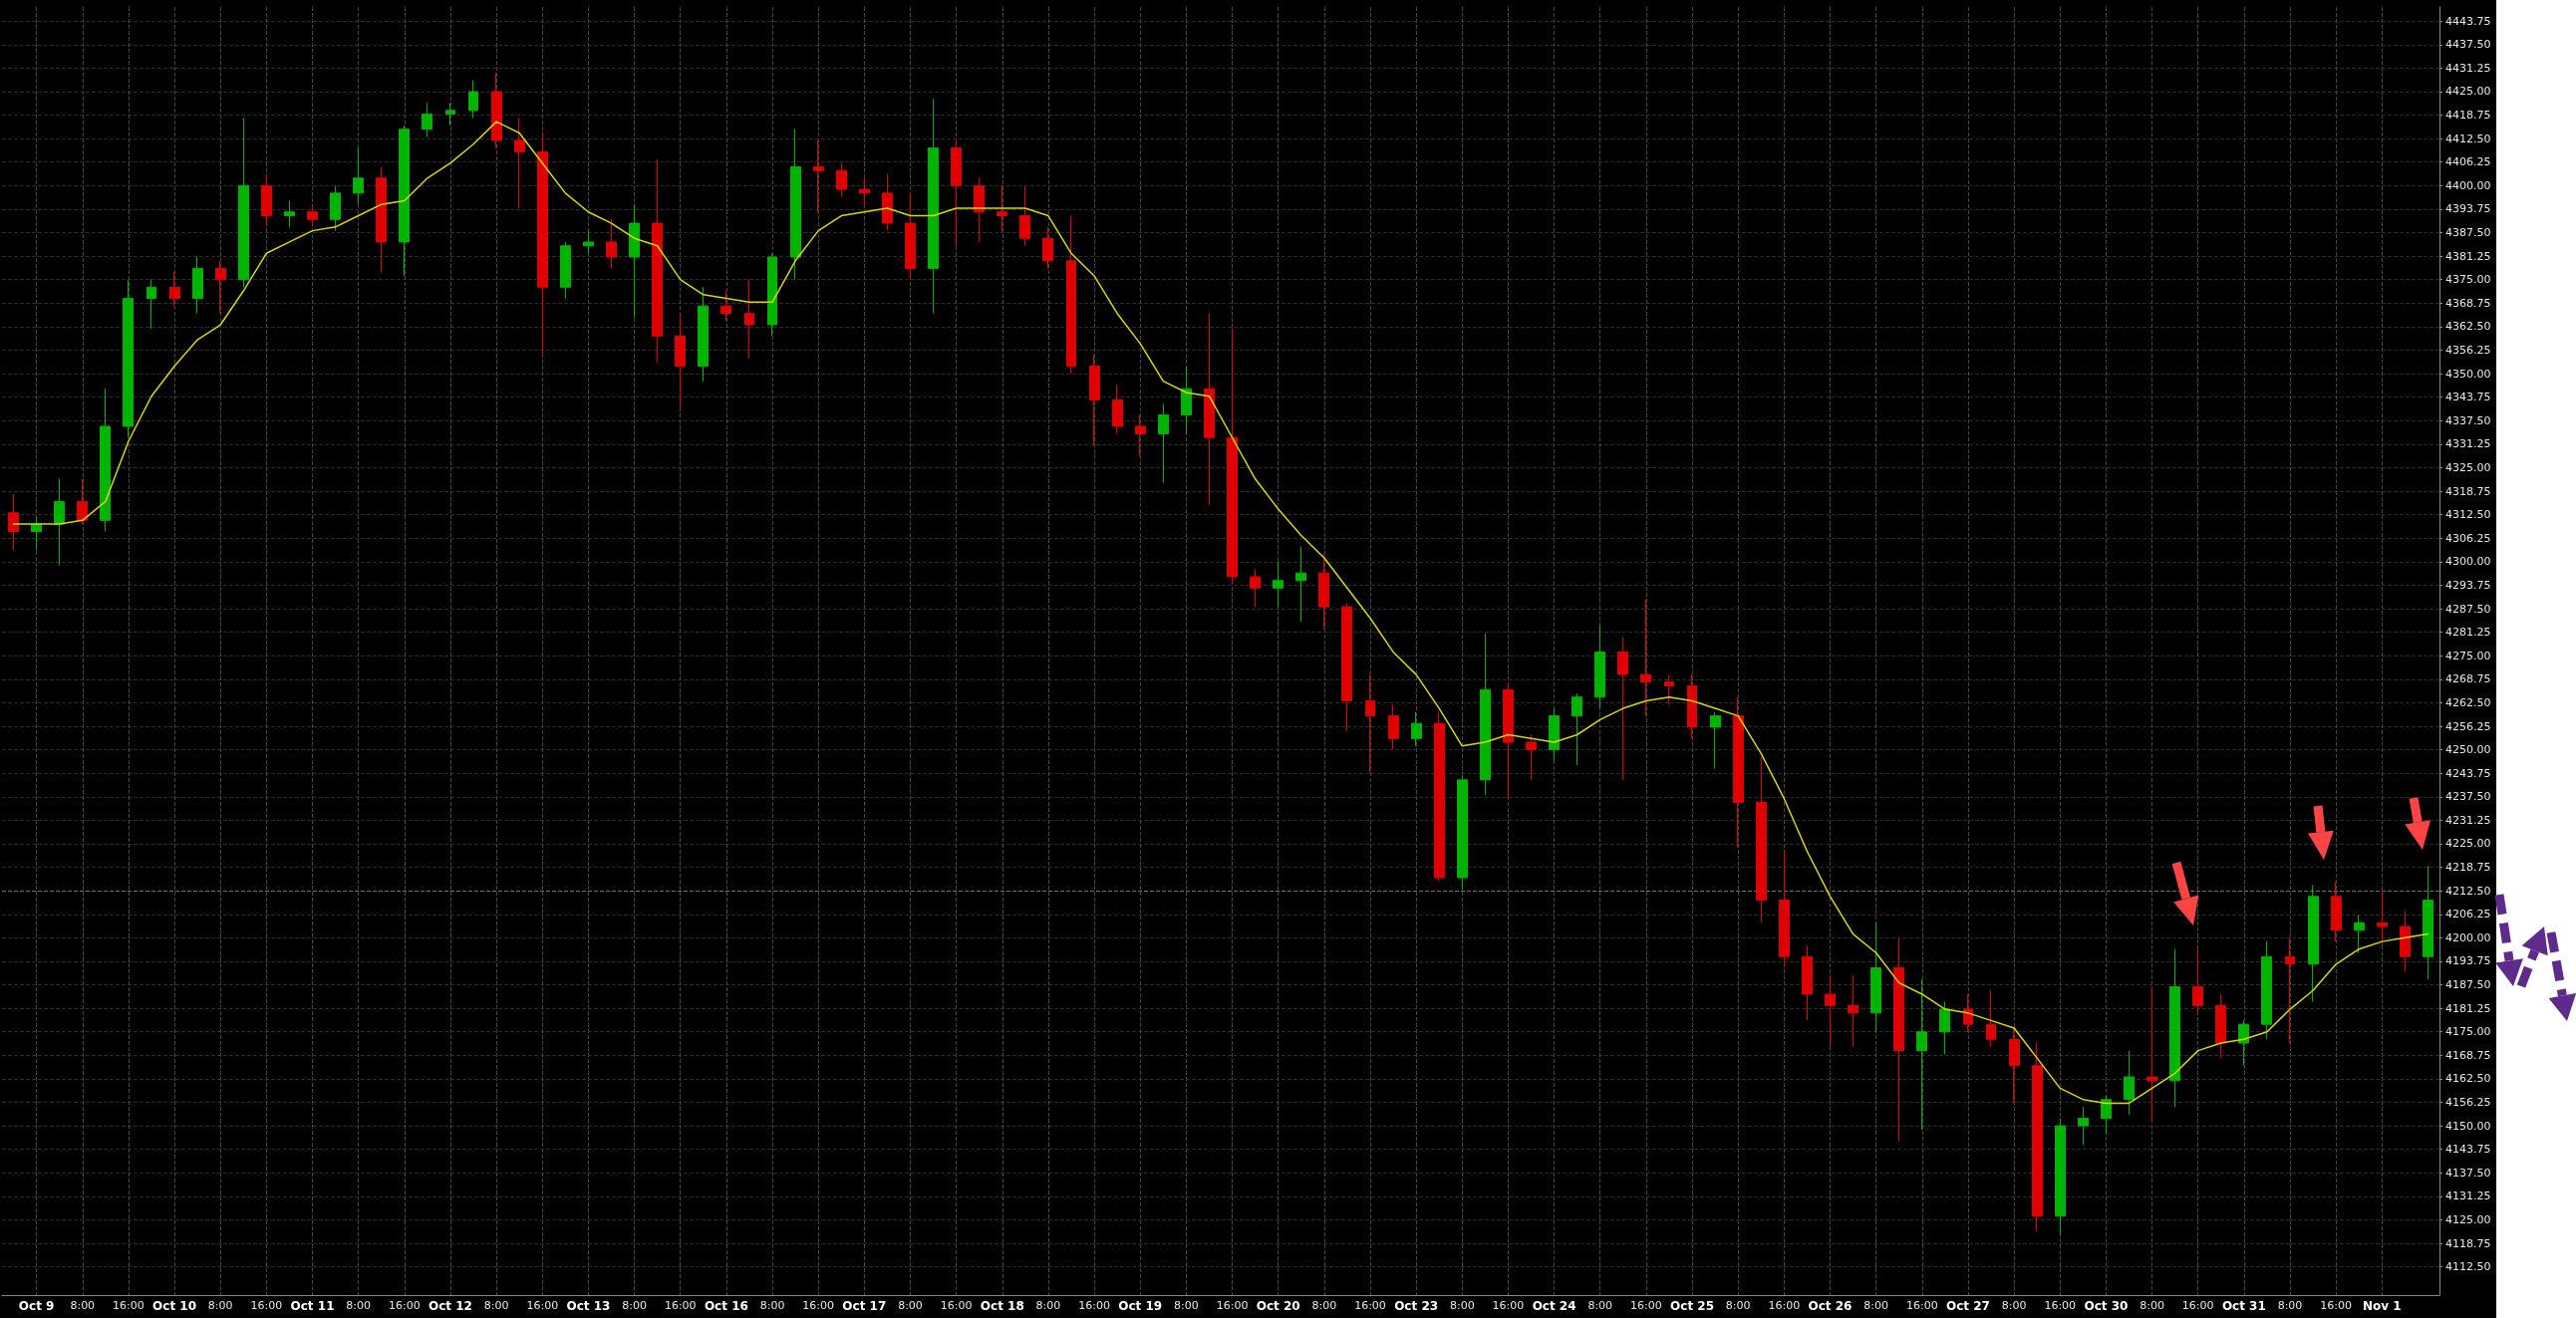 The height and width of the screenshot is (1318, 2576). I want to click on x-tick-label: Oct 18, so click(1002, 1306).